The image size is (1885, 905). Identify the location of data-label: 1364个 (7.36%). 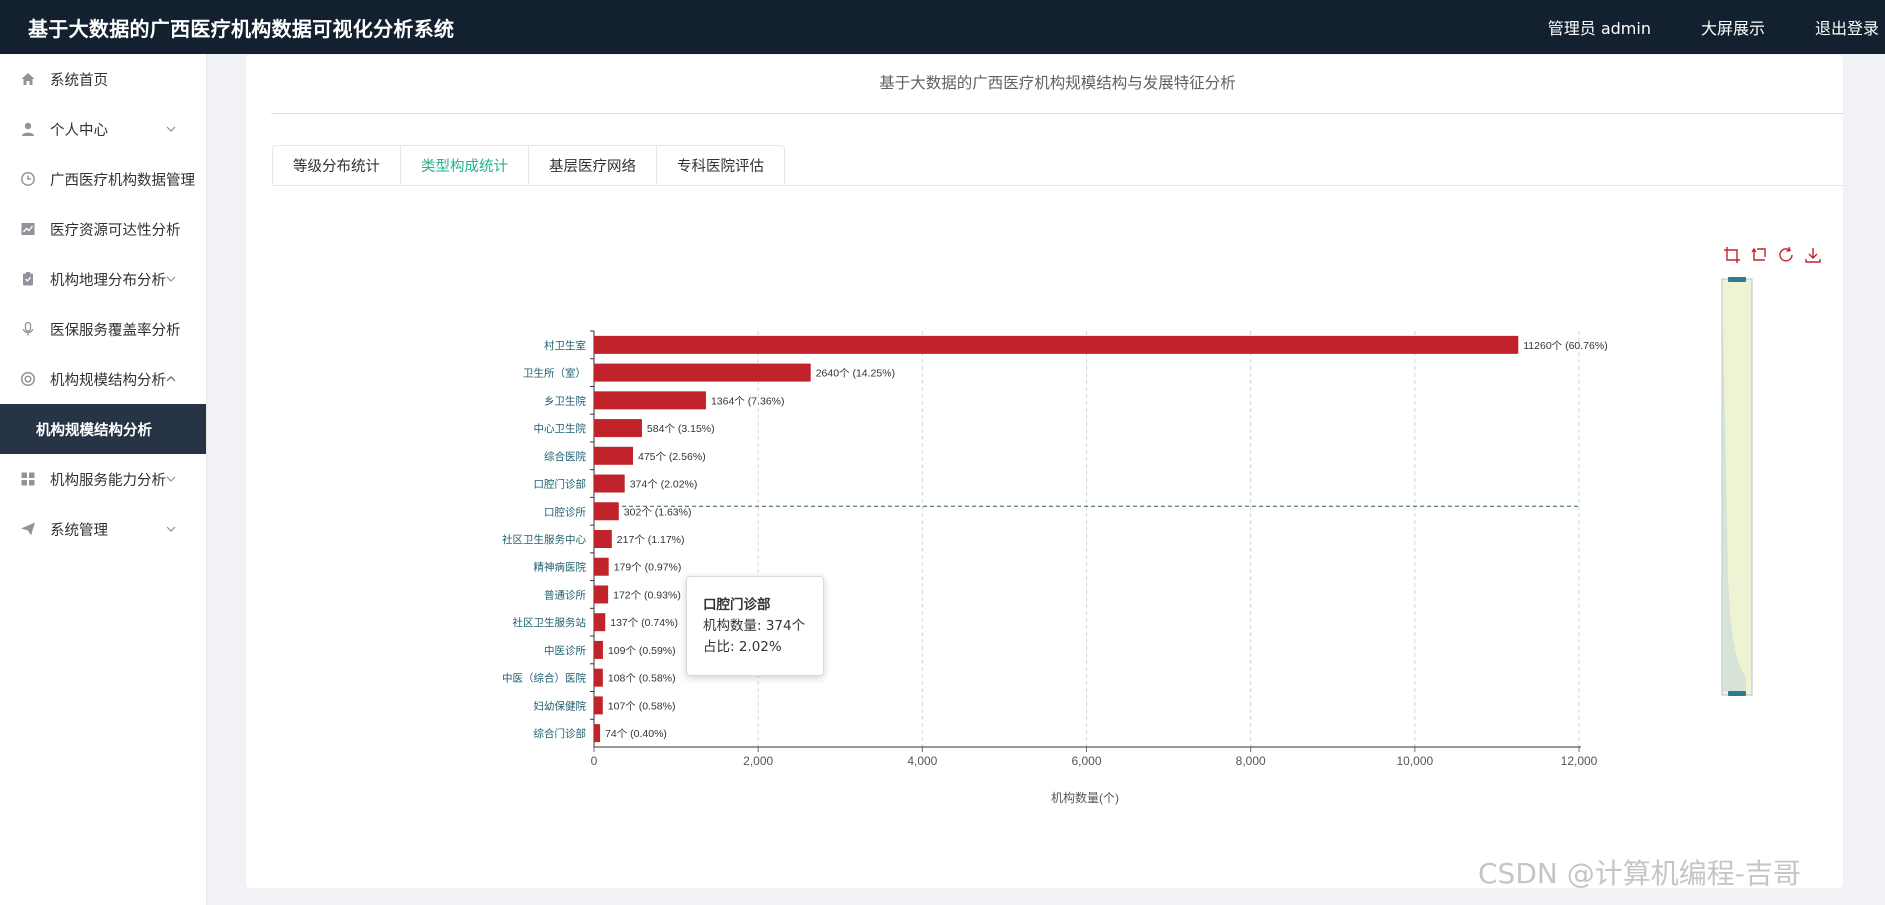
(748, 401).